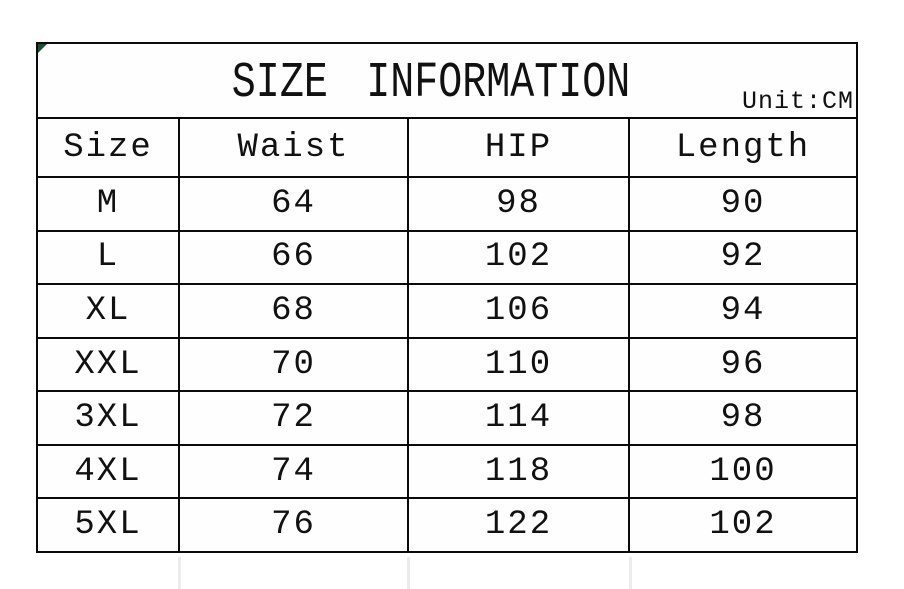  Describe the element at coordinates (743, 203) in the screenshot. I see `length-cell: 90` at that location.